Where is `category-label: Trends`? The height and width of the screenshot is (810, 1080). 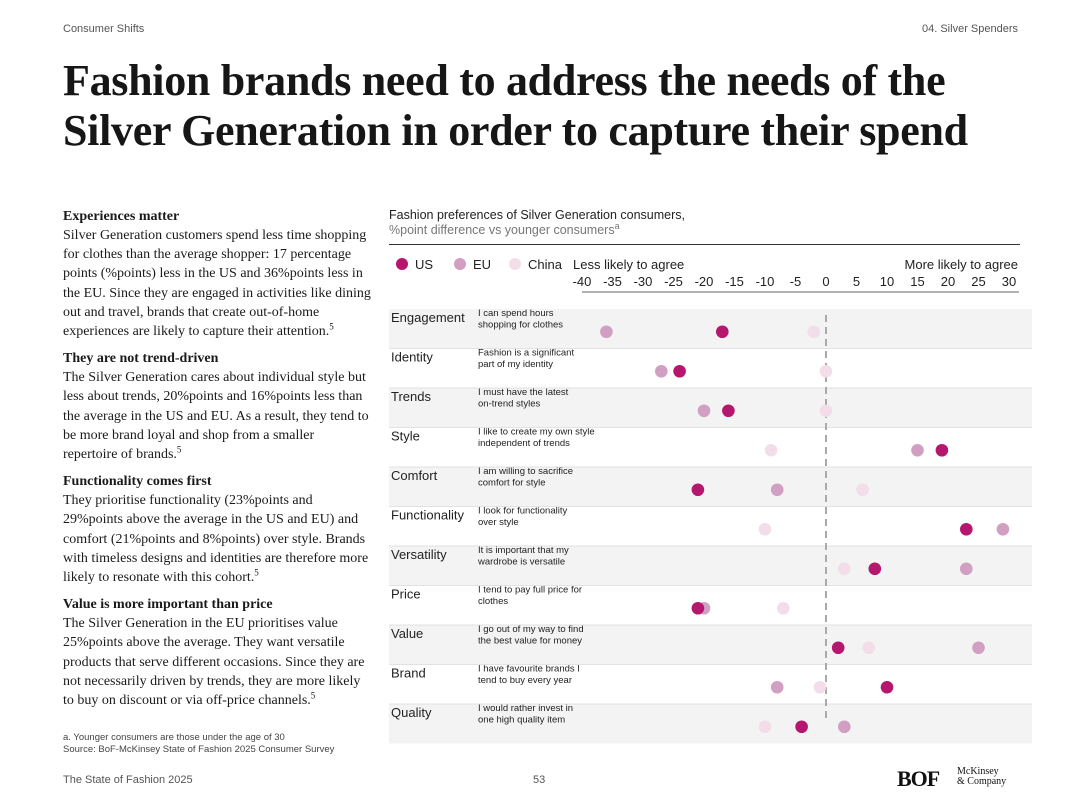 category-label: Trends is located at coordinates (411, 396).